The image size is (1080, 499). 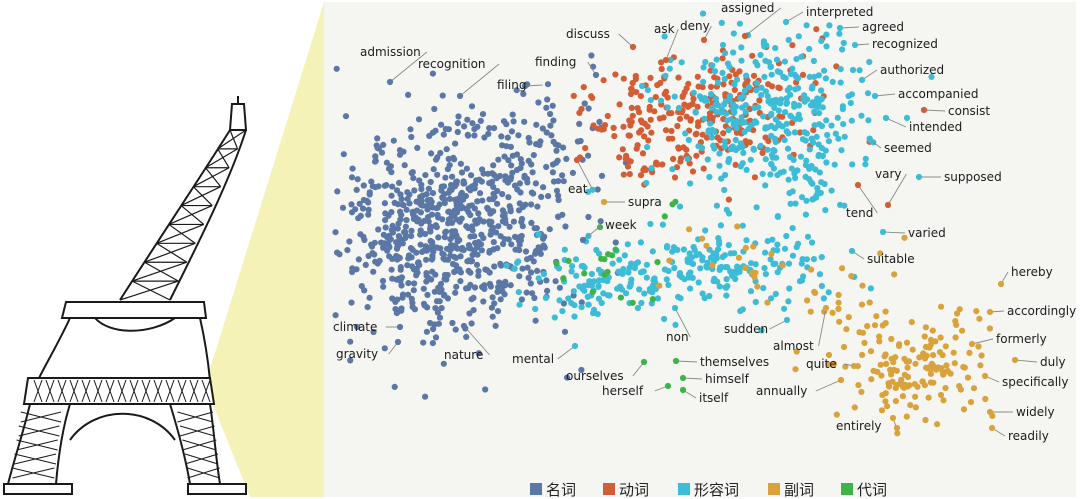 I want to click on leader-line-nature, so click(x=476, y=340).